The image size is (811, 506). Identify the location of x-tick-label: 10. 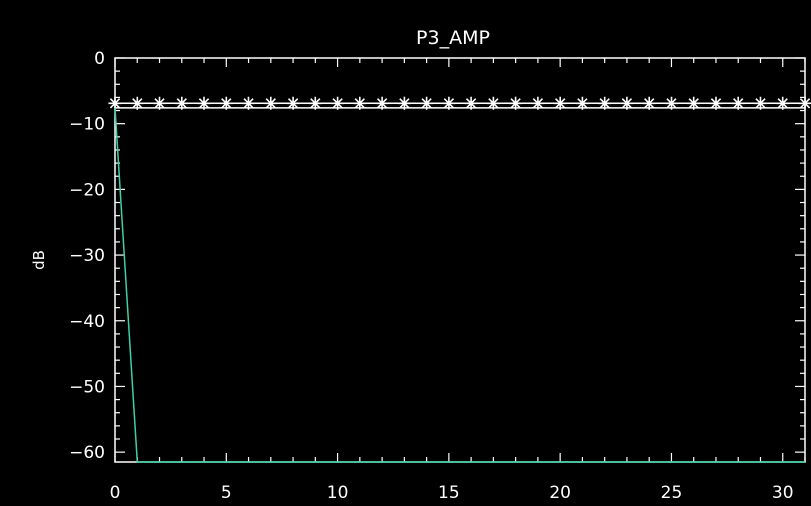
(338, 493).